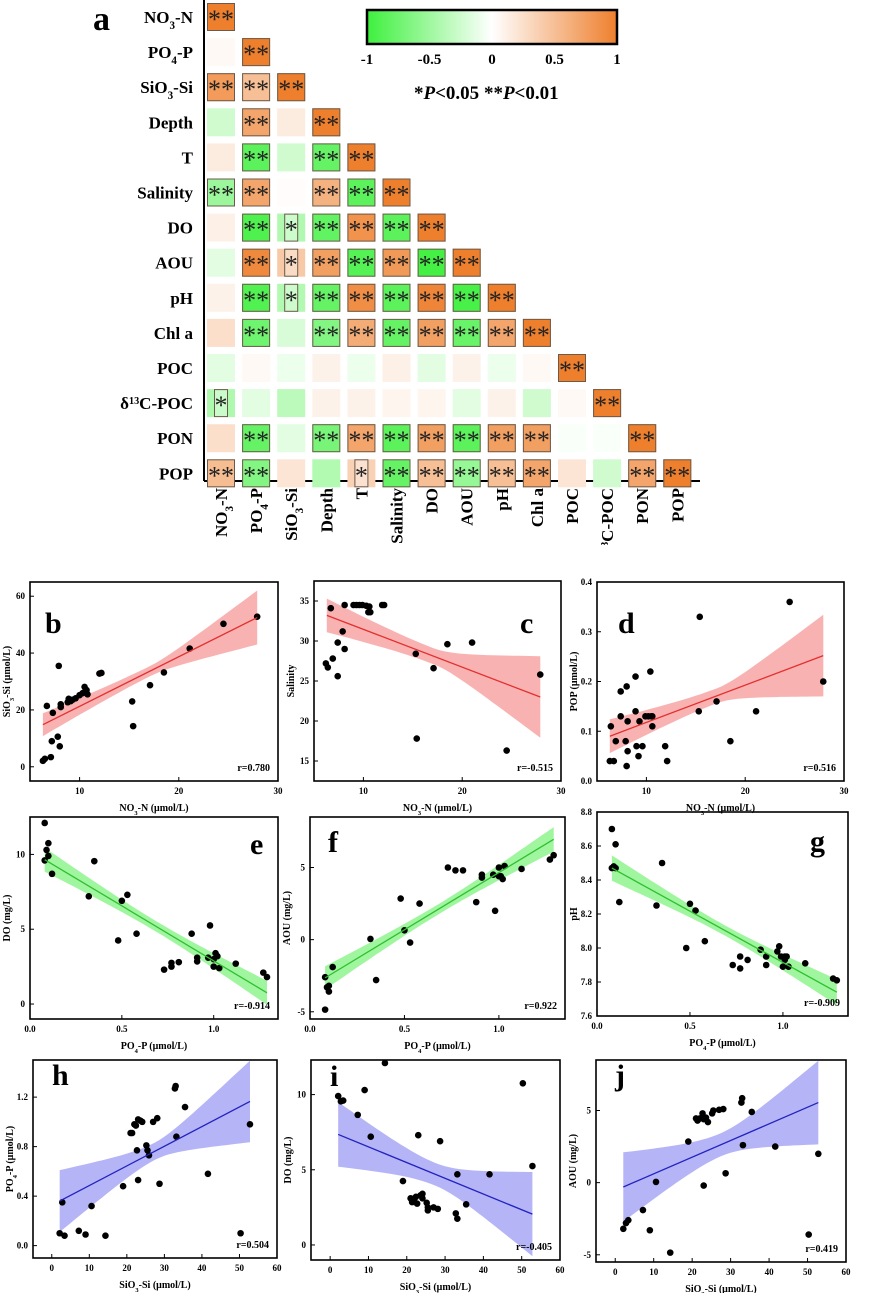 This screenshot has width=871, height=1293. Describe the element at coordinates (573, 1161) in the screenshot. I see `y-axis-label: AOU (mg/L)` at that location.